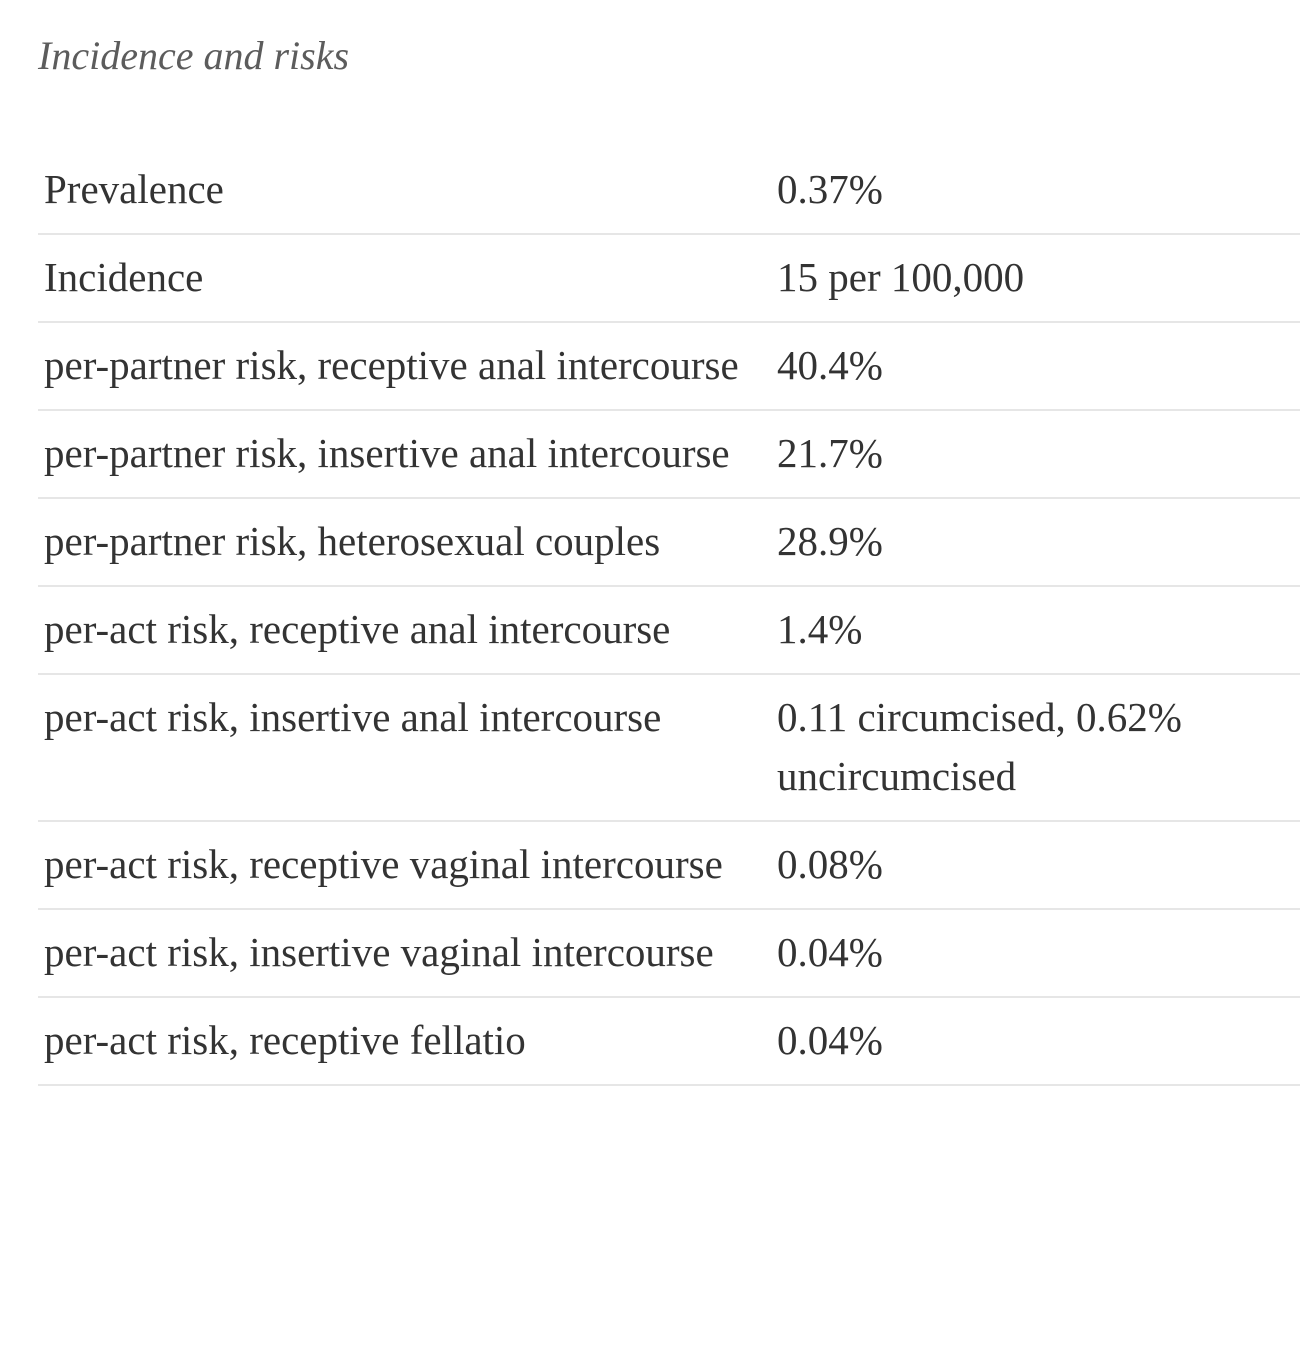 Image resolution: width=1300 pixels, height=1352 pixels. I want to click on row-label: per-partner risk, heterosexual couples, so click(352, 541).